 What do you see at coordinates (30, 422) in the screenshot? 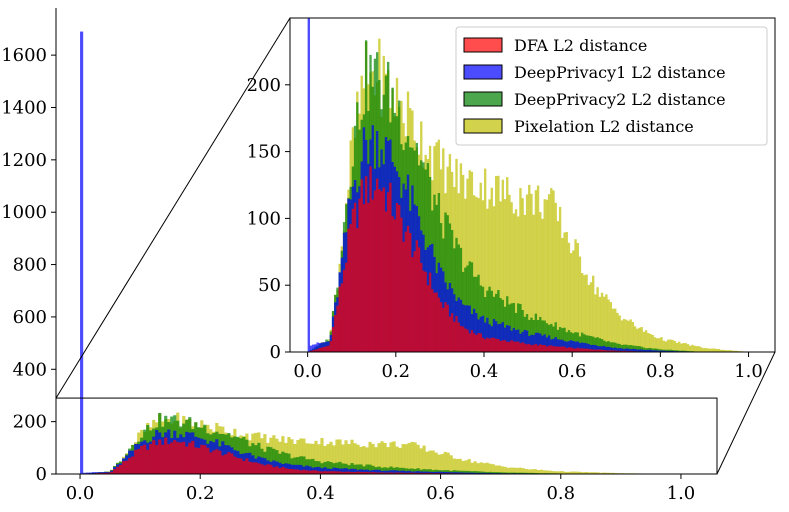
I see `main-y-tick-label: 200` at bounding box center [30, 422].